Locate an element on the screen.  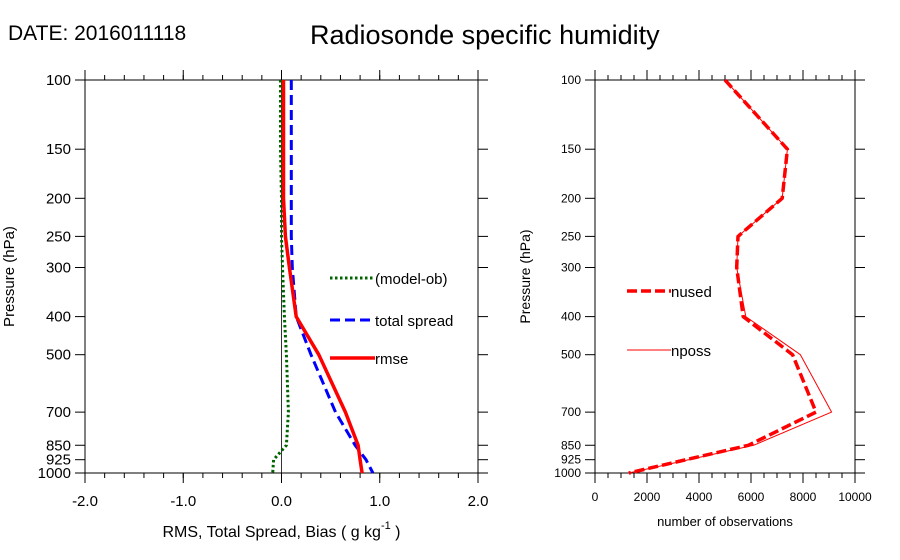
x-tick-label: 0.0 is located at coordinates (281, 501).